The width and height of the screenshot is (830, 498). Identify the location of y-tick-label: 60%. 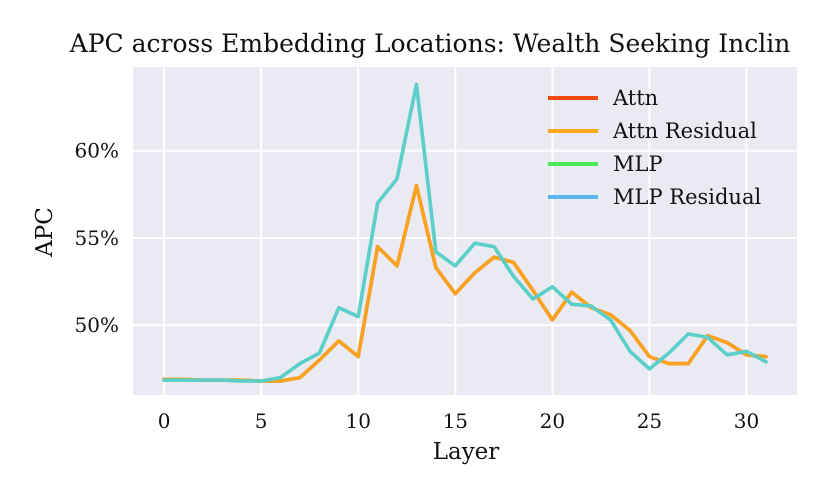
(97, 151).